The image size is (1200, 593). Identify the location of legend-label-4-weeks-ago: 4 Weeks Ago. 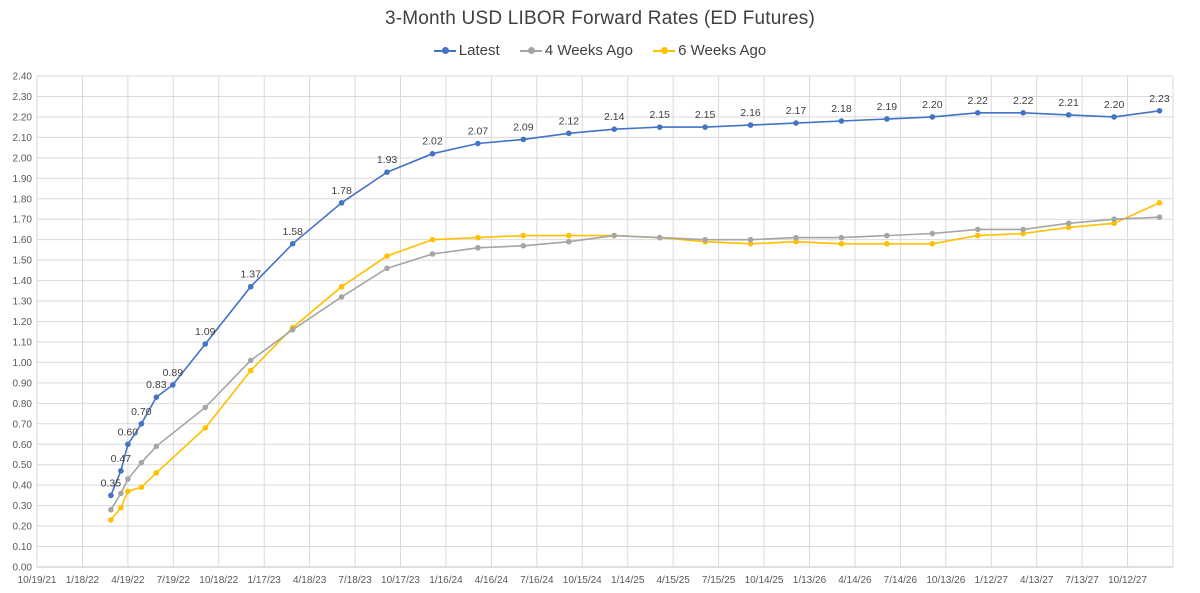
(588, 50).